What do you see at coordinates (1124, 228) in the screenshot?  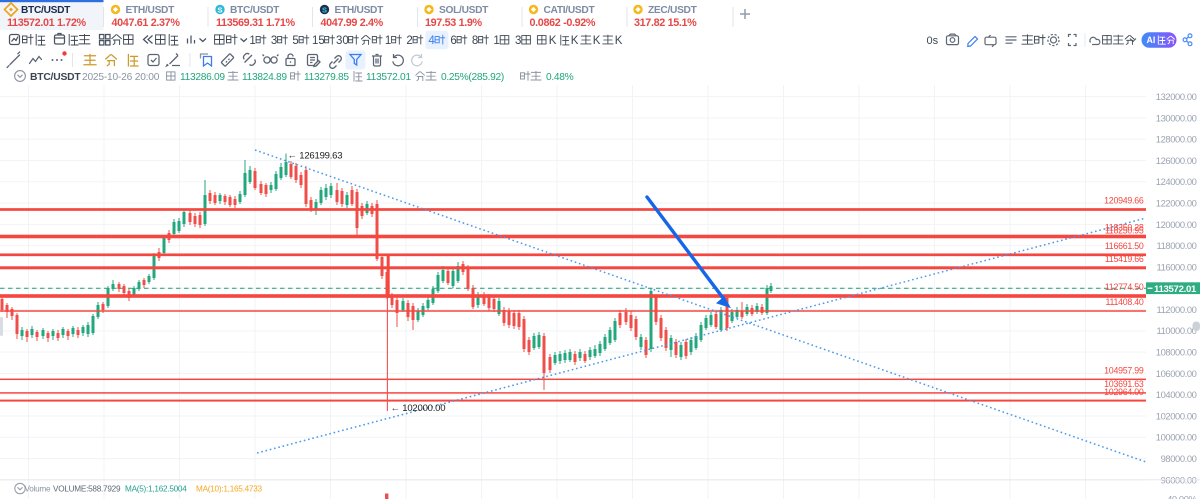 I see `svg-text: 118350.28` at bounding box center [1124, 228].